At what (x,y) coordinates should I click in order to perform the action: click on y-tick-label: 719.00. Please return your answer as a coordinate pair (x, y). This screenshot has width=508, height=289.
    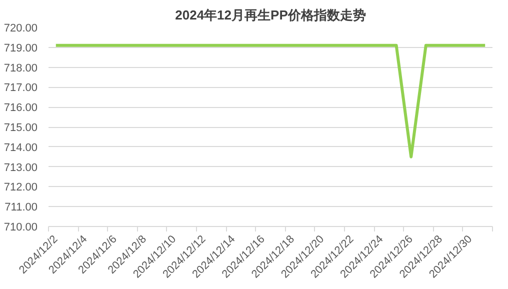
    Looking at the image, I should click on (21, 48).